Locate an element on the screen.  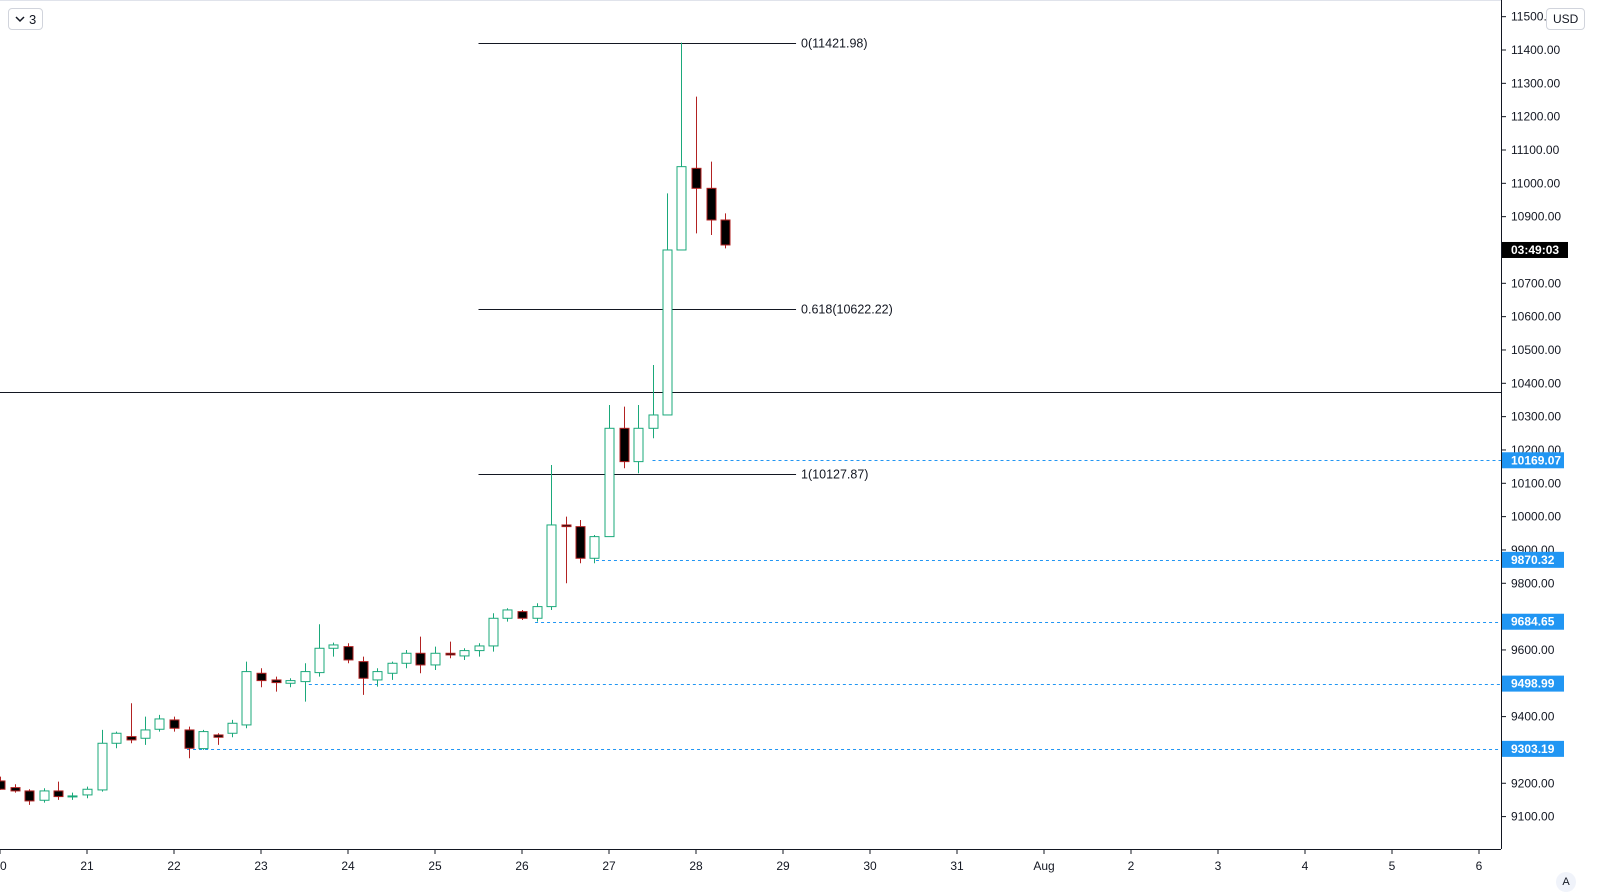
currency-button: USD is located at coordinates (1566, 19).